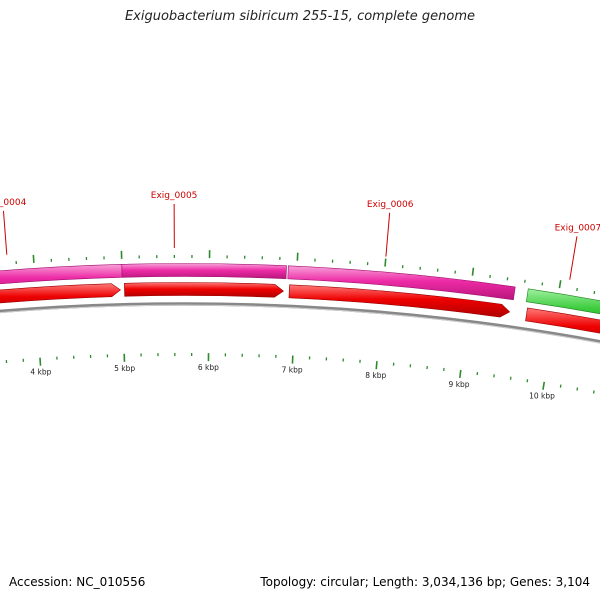 The height and width of the screenshot is (600, 600). I want to click on gene-label-exig_0005: Exig_0005, so click(174, 196).